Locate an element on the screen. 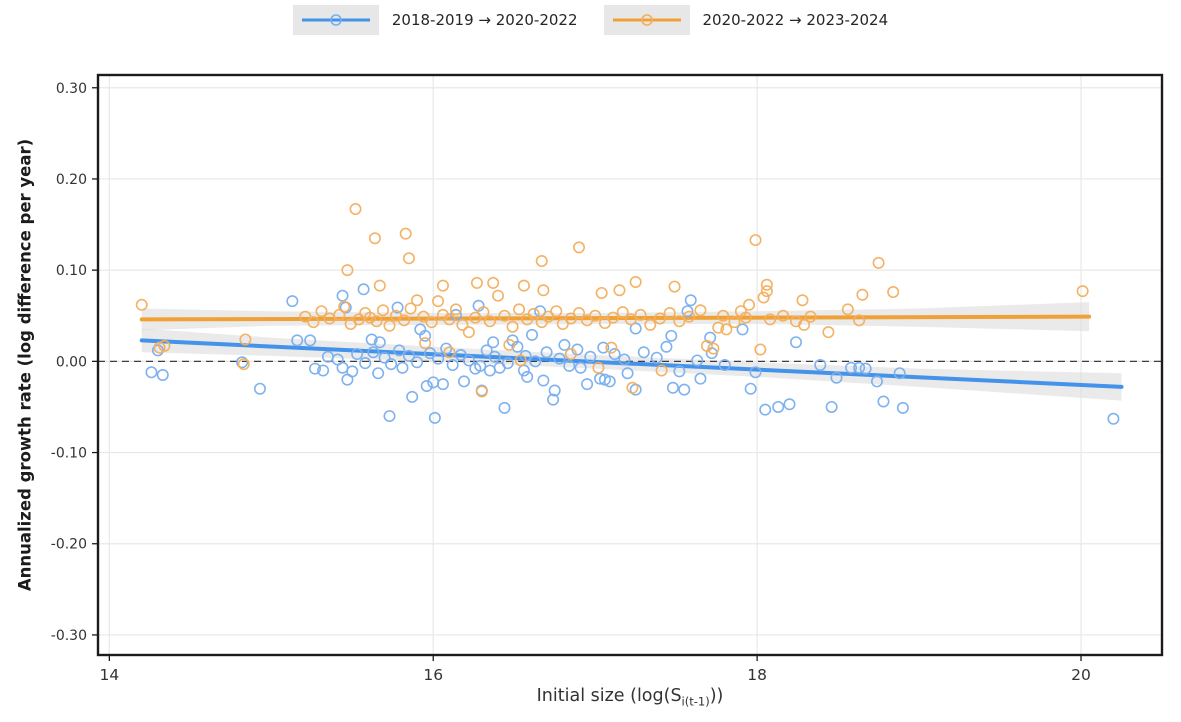  y-tick-label: -0.10 is located at coordinates (69, 454).